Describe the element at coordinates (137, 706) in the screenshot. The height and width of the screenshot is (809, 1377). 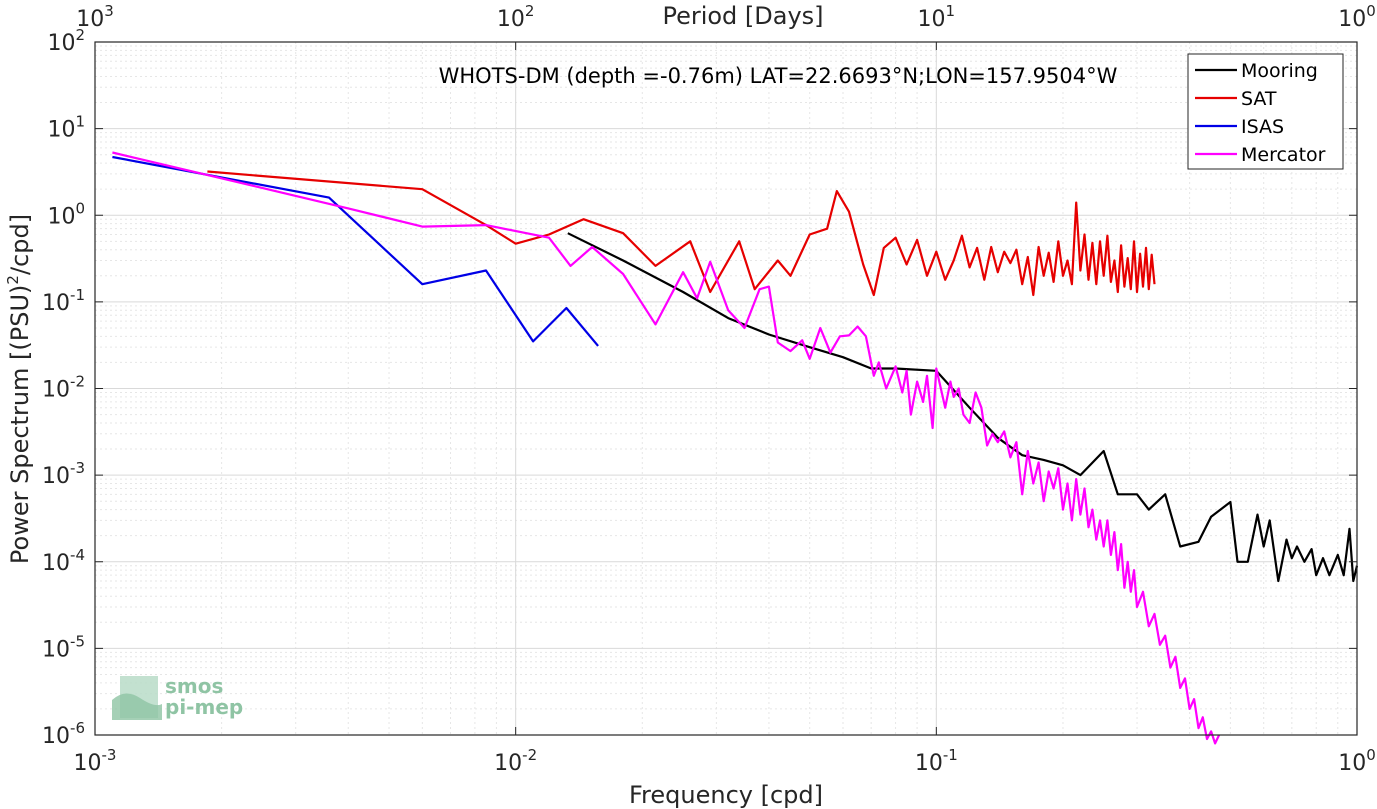
I see `logo-mark-waves` at that location.